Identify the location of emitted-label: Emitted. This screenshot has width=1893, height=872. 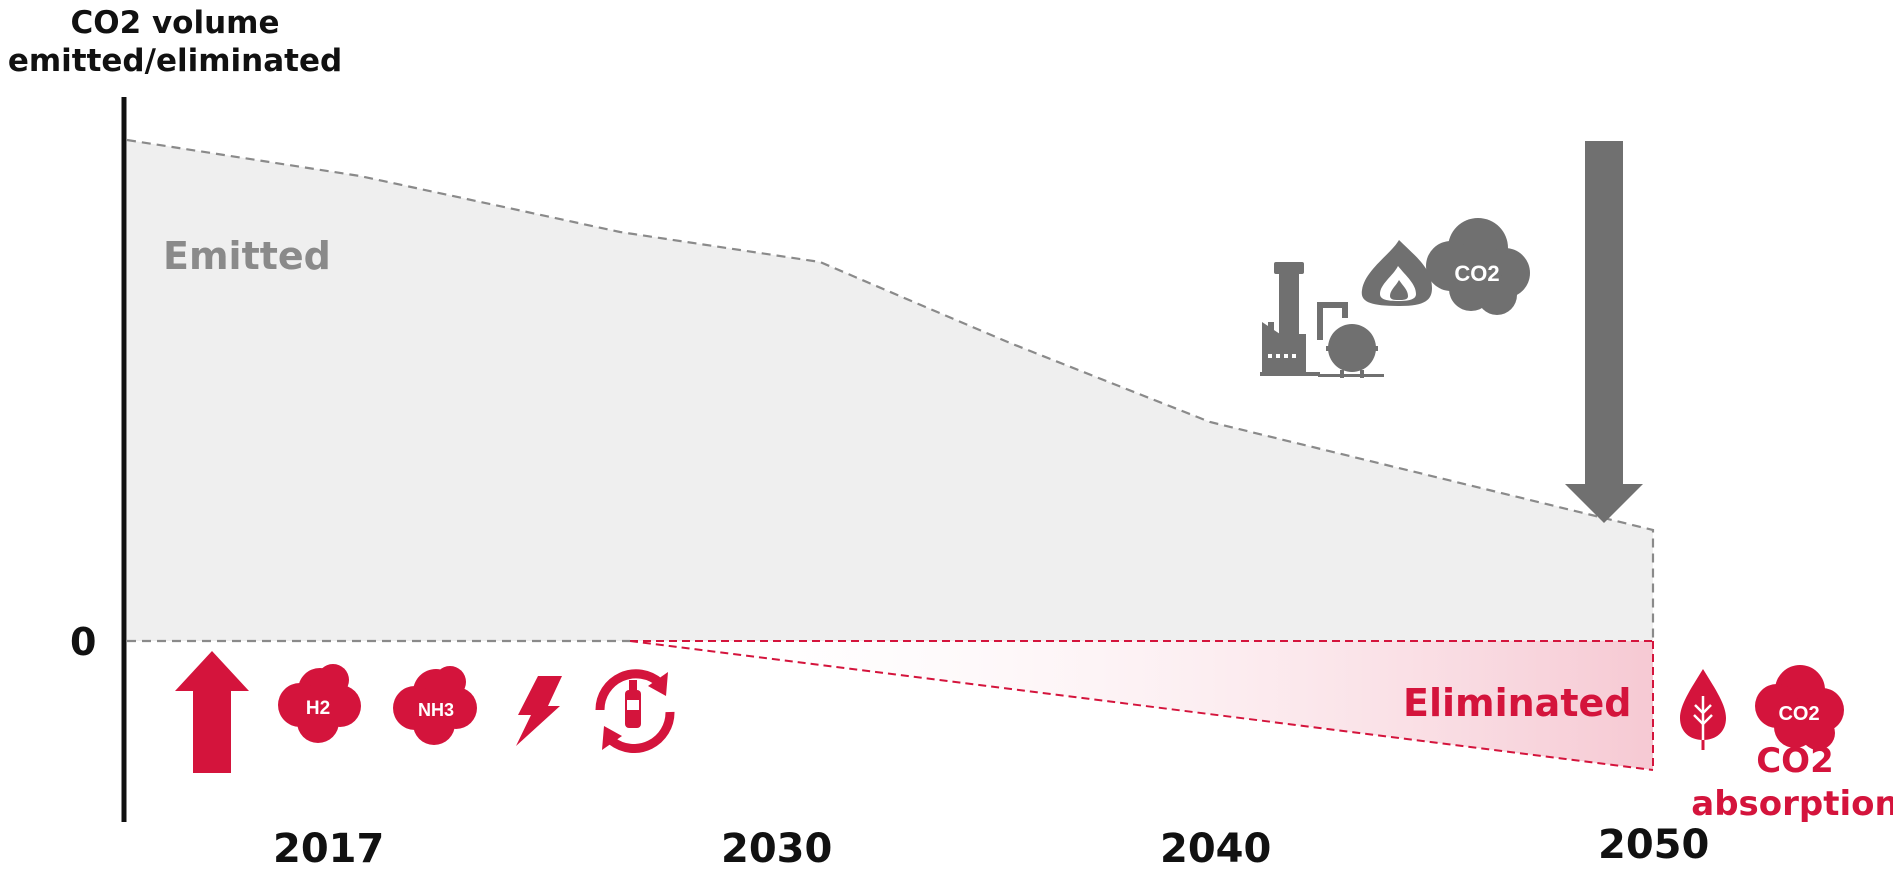
(247, 256).